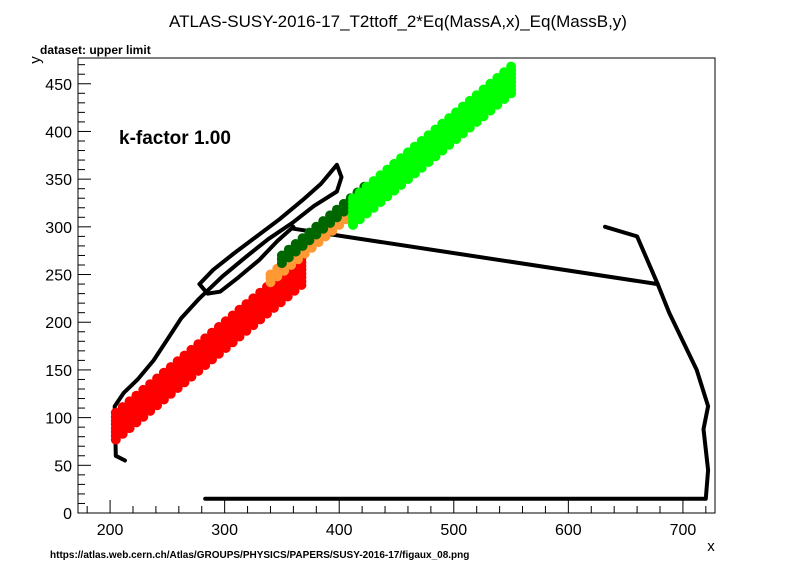  What do you see at coordinates (58, 85) in the screenshot?
I see `y-tick-label: 450` at bounding box center [58, 85].